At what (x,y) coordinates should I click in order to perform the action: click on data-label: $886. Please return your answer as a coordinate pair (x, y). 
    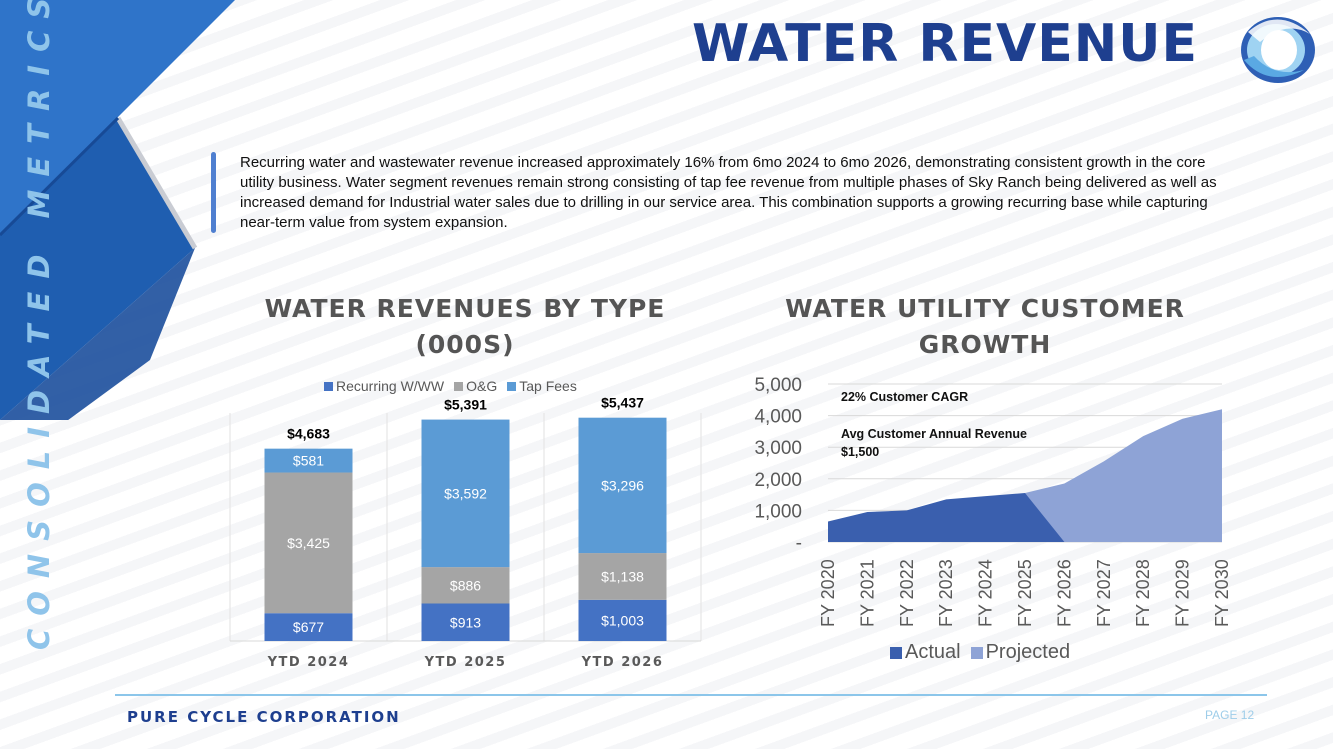
    Looking at the image, I should click on (465, 585).